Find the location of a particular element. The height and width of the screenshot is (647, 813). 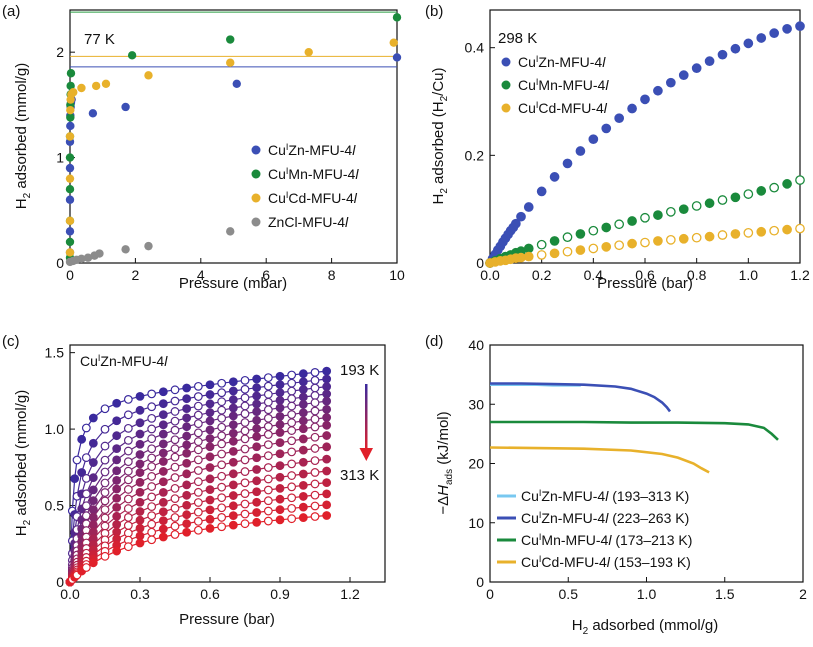

panel-b-annotation: 298 K is located at coordinates (517, 38).